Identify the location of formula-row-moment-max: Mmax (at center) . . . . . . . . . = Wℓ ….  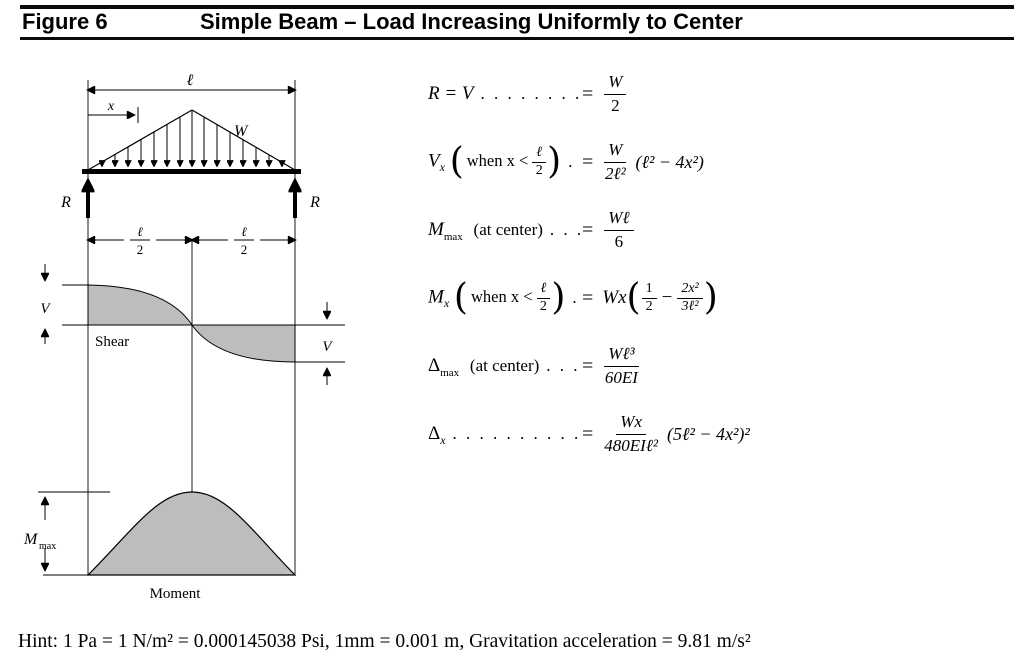
(718, 230).